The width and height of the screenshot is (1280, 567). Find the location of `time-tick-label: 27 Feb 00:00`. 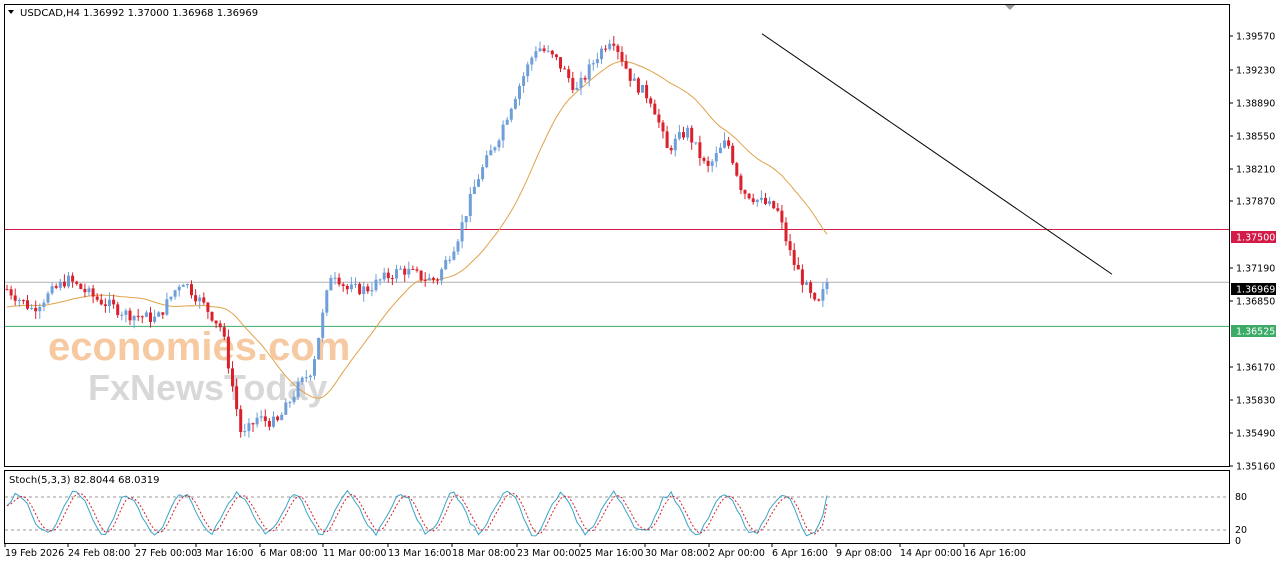

time-tick-label: 27 Feb 00:00 is located at coordinates (166, 553).